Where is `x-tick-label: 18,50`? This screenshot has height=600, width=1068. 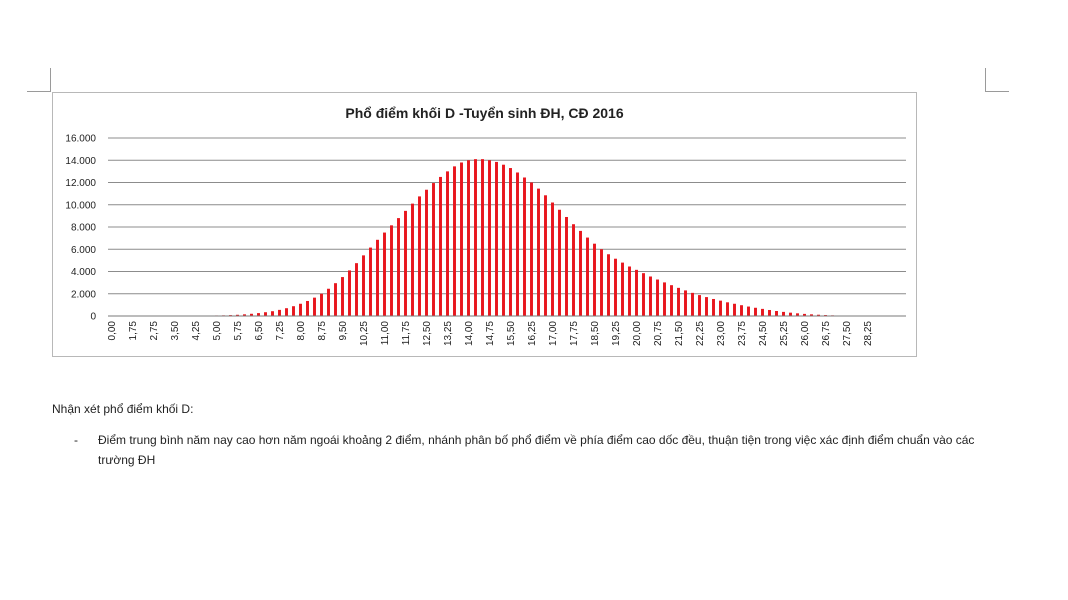
x-tick-label: 18,50 is located at coordinates (595, 333).